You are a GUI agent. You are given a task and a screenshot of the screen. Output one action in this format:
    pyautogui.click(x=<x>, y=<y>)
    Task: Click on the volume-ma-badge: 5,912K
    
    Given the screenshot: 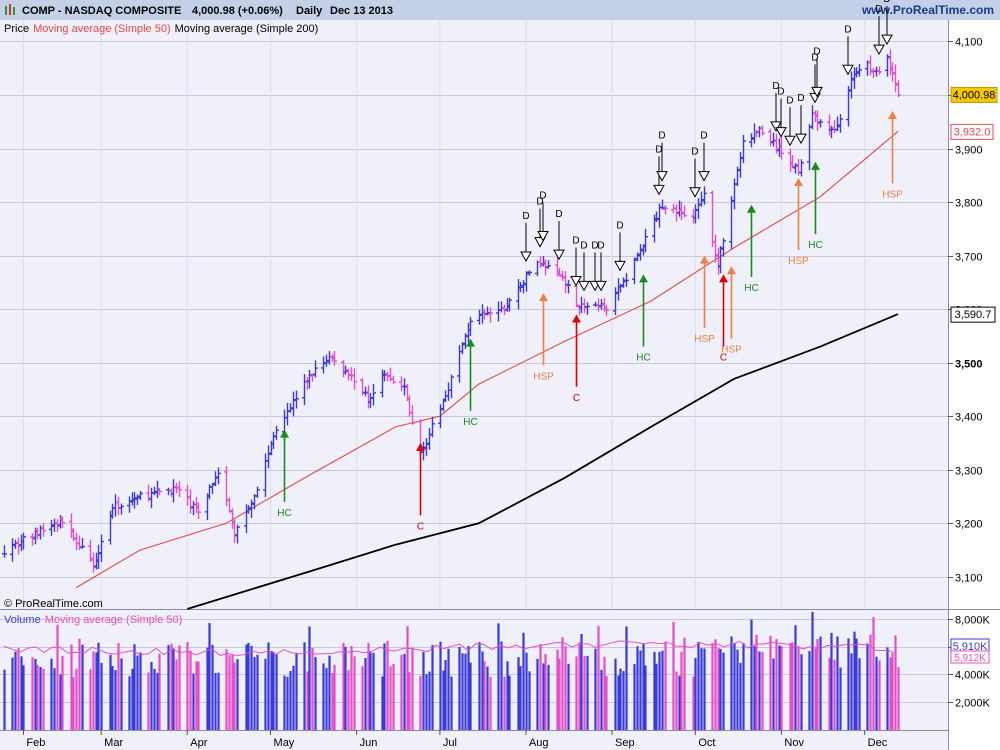 What is the action you would take?
    pyautogui.click(x=970, y=658)
    